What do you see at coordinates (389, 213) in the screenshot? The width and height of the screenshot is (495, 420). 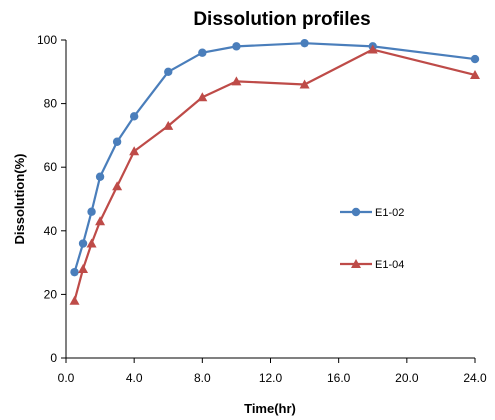 I see `legend-label-e1-02: E1-02` at bounding box center [389, 213].